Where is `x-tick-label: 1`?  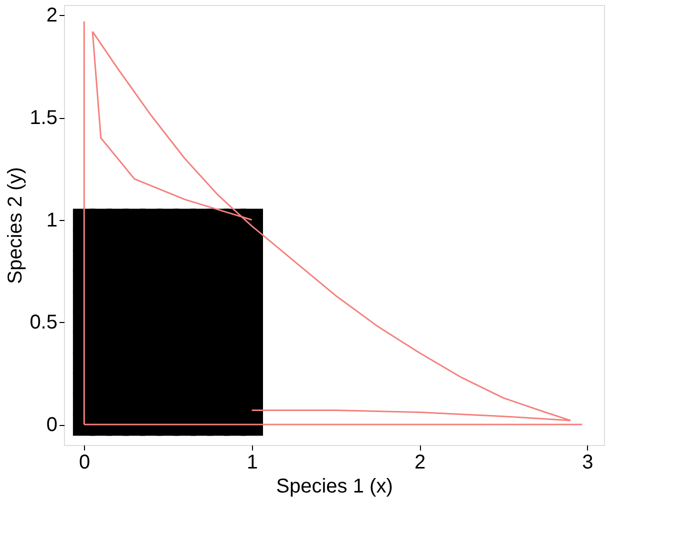
x-tick-label: 1 is located at coordinates (252, 463).